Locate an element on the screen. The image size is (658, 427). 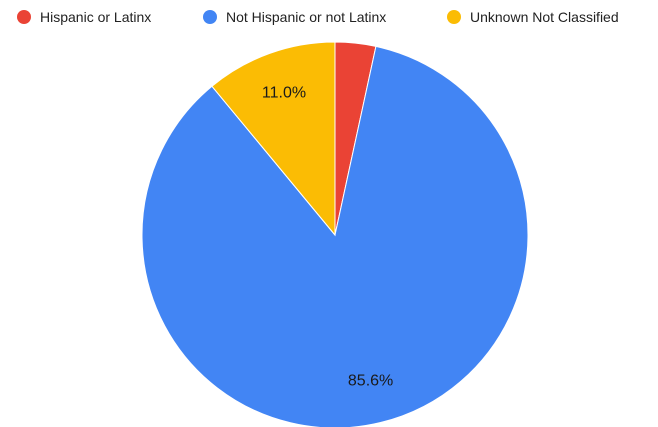
pie-slice-labels: 85.6% 11.0% is located at coordinates (327, 237).